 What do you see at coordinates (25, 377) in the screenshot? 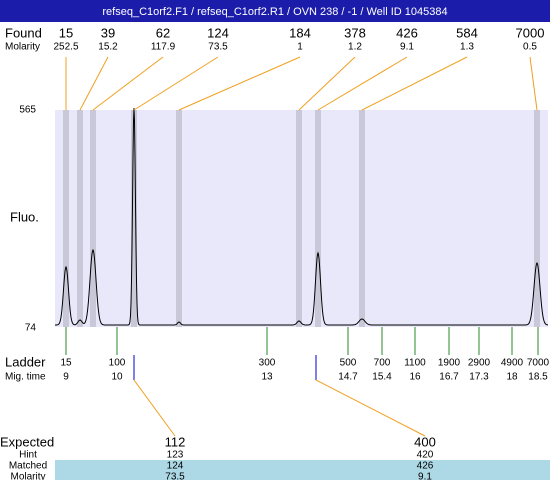
I see `mig-time-label: Mig. time` at bounding box center [25, 377].